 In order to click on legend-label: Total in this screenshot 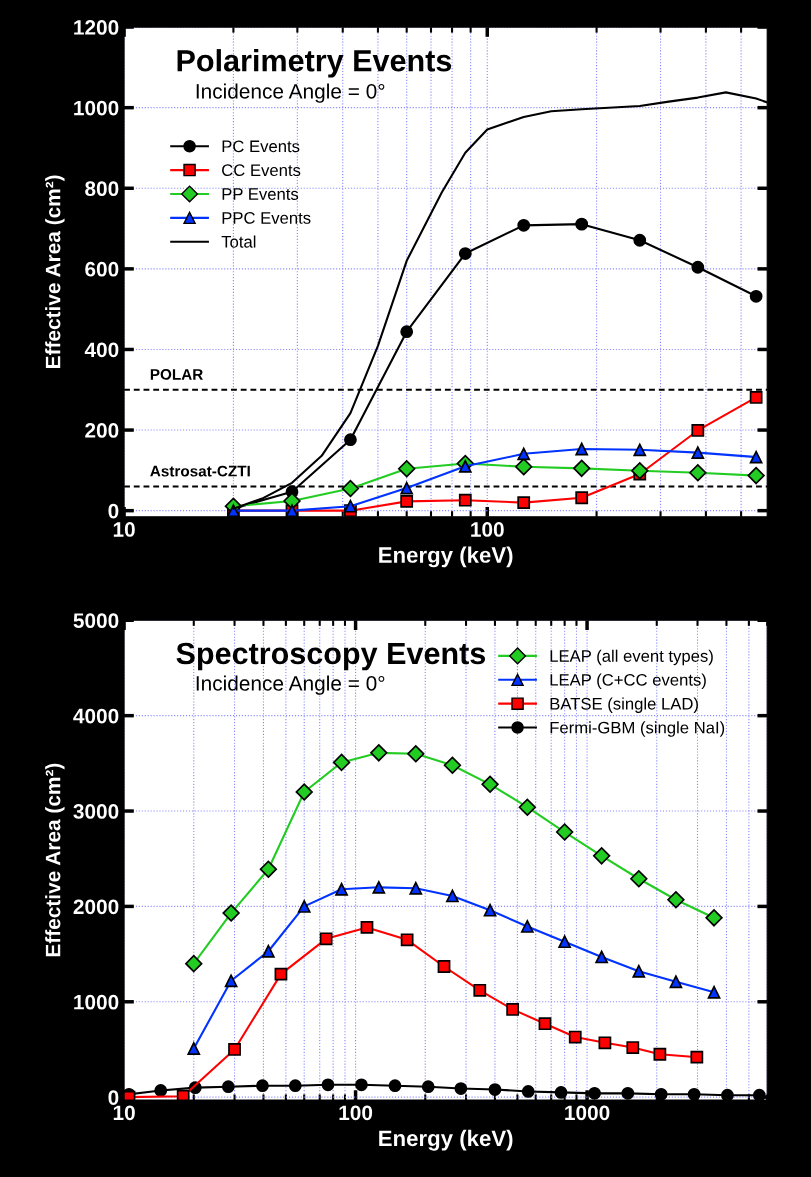, I will do `click(238, 241)`.